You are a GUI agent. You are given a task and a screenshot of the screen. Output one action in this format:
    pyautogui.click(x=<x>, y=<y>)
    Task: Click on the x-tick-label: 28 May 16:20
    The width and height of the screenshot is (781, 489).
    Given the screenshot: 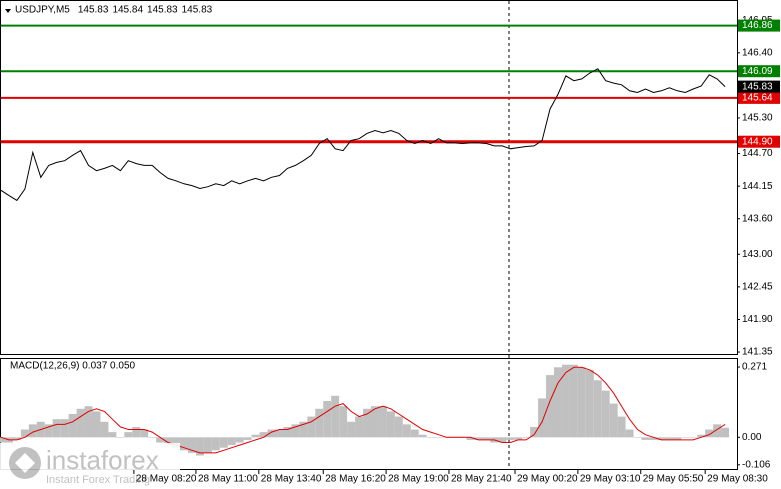 What is the action you would take?
    pyautogui.click(x=355, y=479)
    